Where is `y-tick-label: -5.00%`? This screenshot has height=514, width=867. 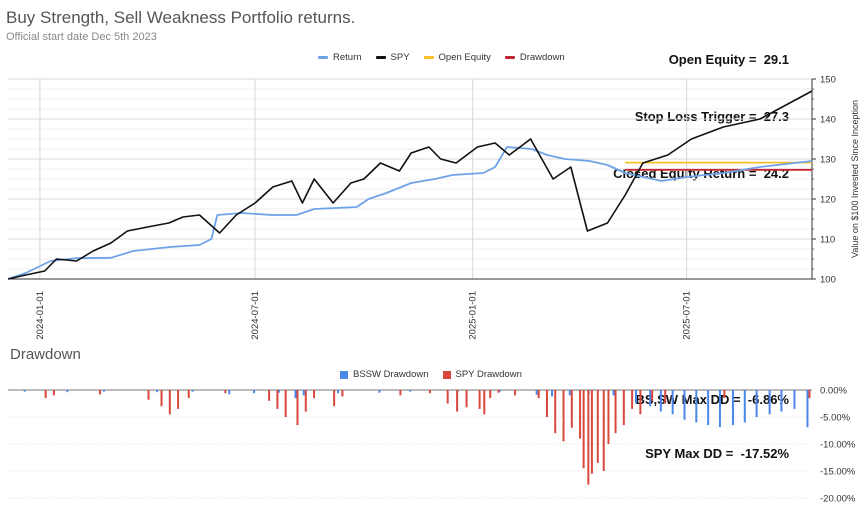
y-tick-label: -5.00% is located at coordinates (835, 418).